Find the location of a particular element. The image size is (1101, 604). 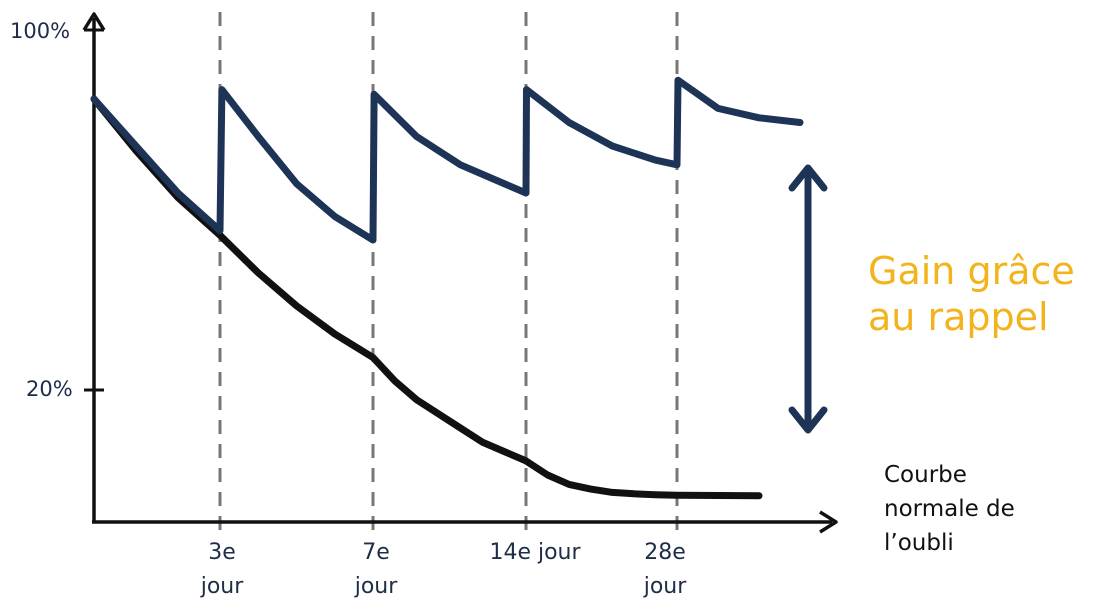

y-tick-label-20: 20% is located at coordinates (49, 389).